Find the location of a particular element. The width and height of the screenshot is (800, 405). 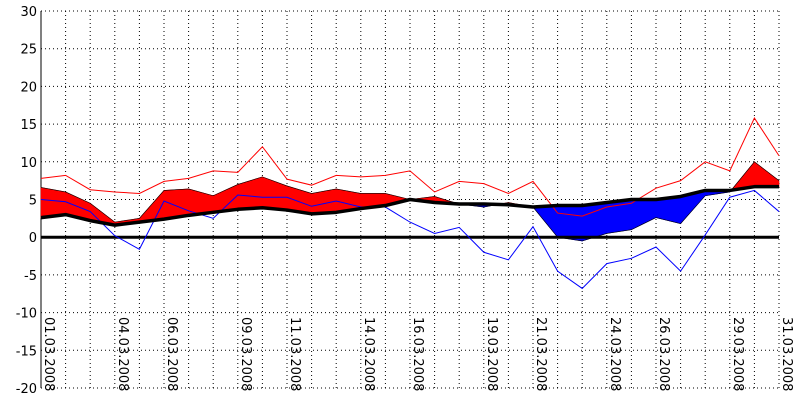

y-tick-label: 25 is located at coordinates (28, 50).